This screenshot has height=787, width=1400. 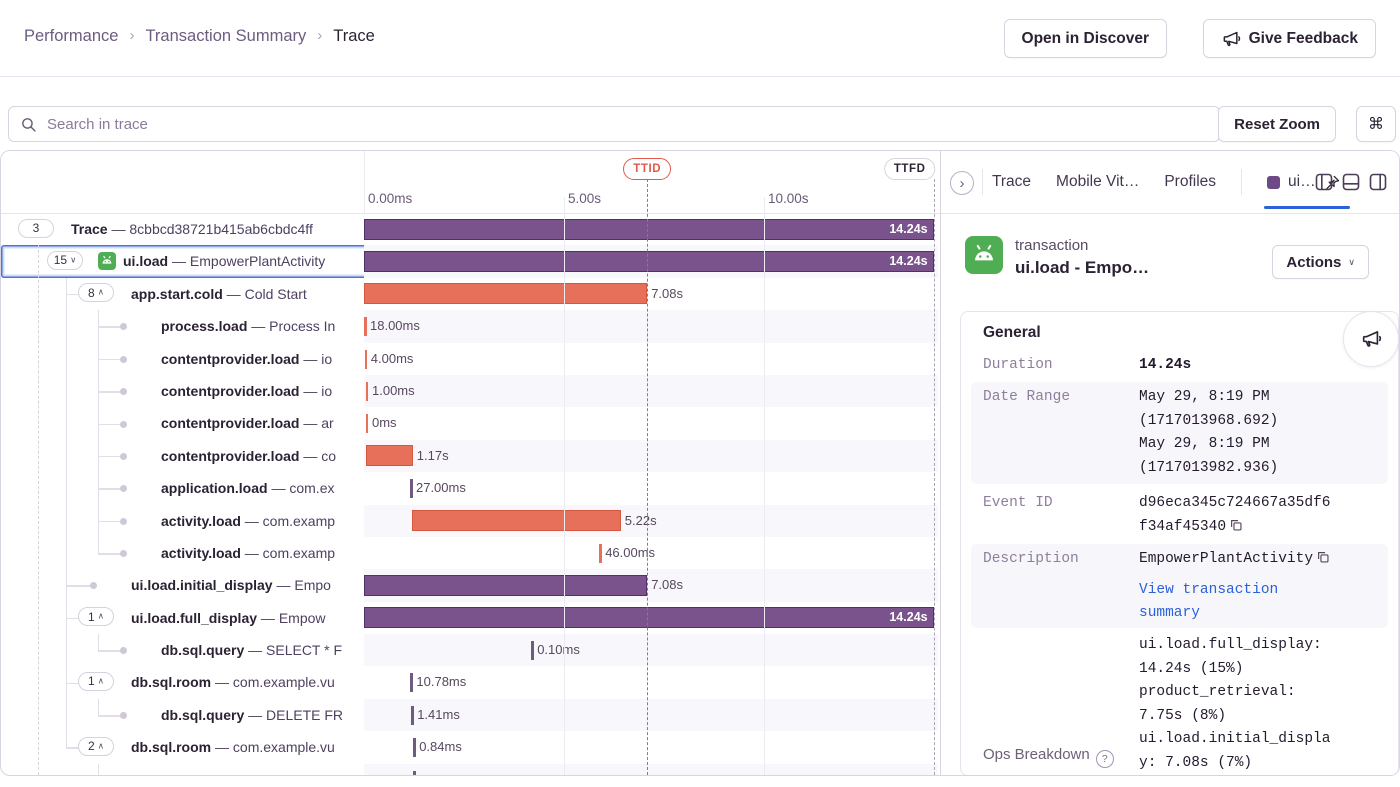 I want to click on breadcrumb-transaction-summary: Transaction Summary, so click(x=226, y=36).